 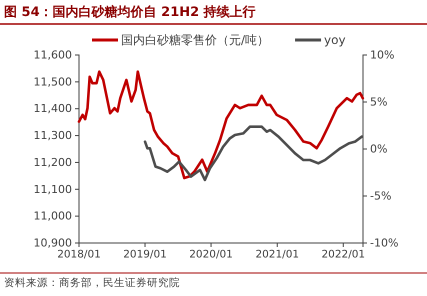 I want to click on y2-tick-label: 0%, so click(x=379, y=149).